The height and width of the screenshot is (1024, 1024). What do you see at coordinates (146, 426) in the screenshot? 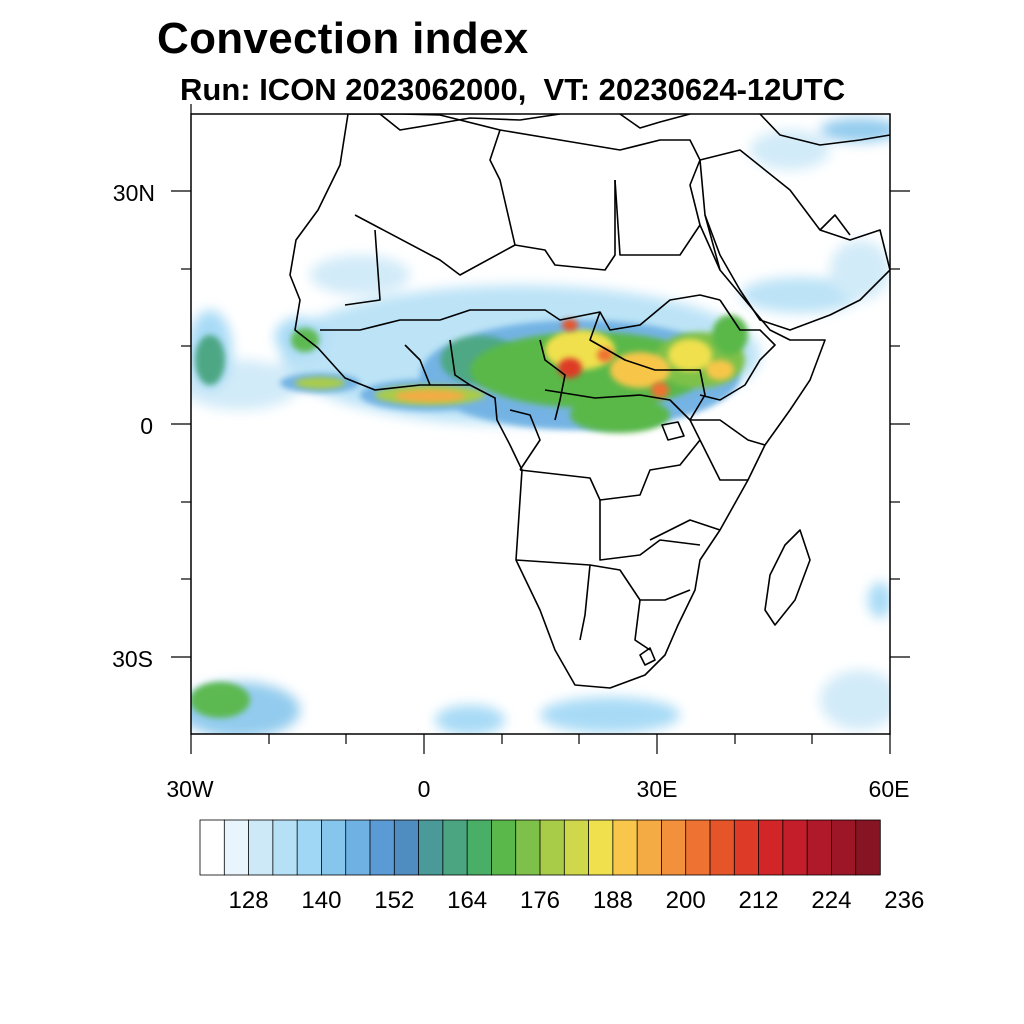
I see `lat-label-0: 0` at bounding box center [146, 426].